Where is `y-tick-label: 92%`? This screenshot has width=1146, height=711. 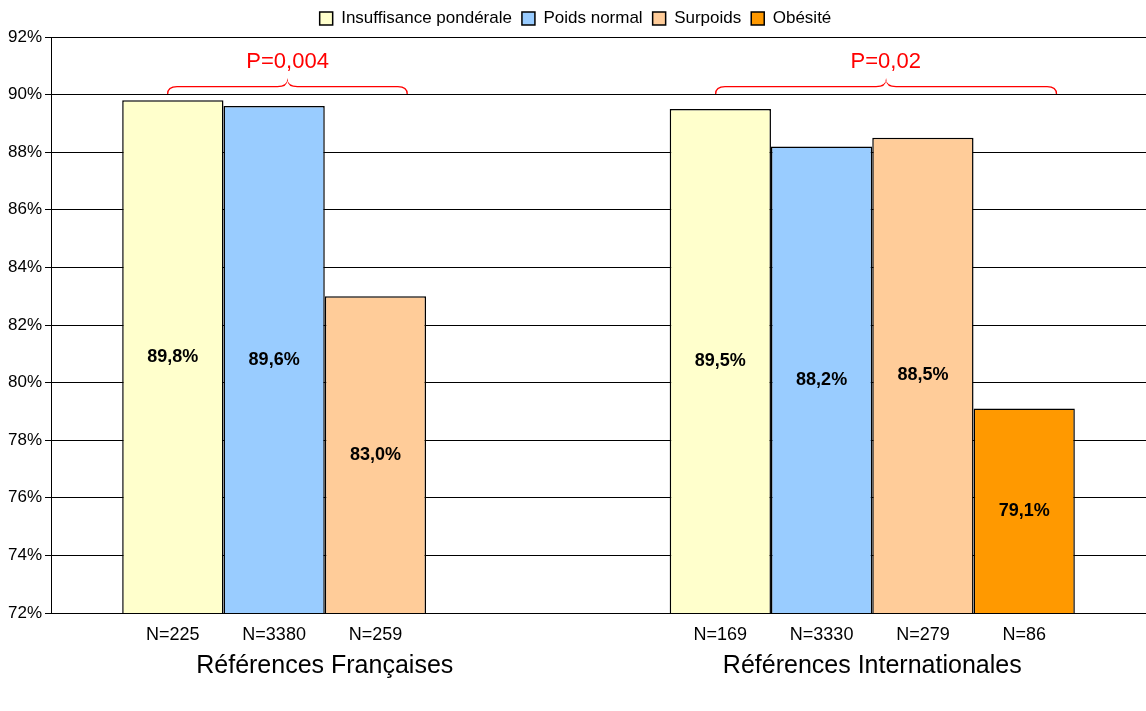
y-tick-label: 92% is located at coordinates (25, 36).